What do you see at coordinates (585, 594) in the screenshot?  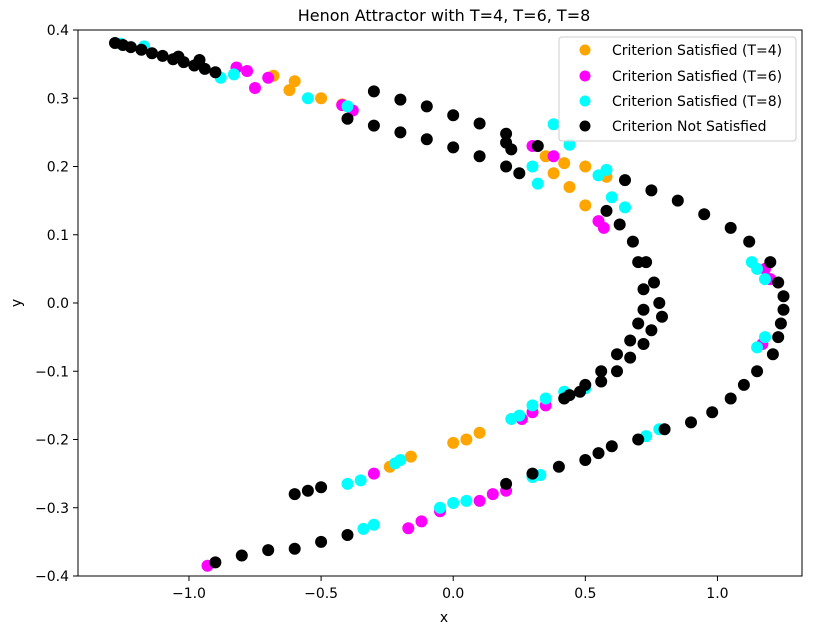 I see `x-tick-label: 0.5` at bounding box center [585, 594].